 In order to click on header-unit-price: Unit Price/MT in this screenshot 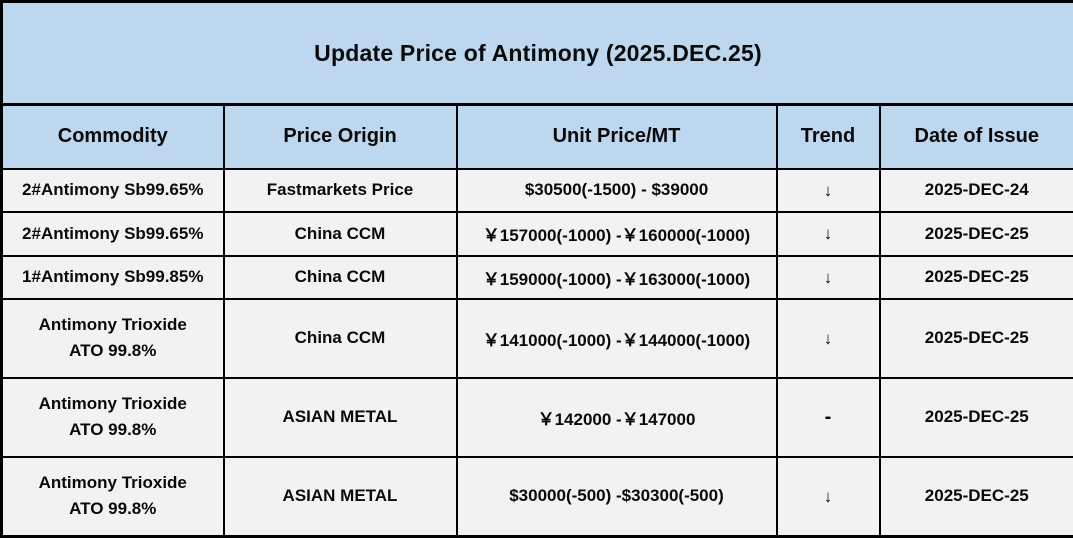, I will do `click(616, 136)`.